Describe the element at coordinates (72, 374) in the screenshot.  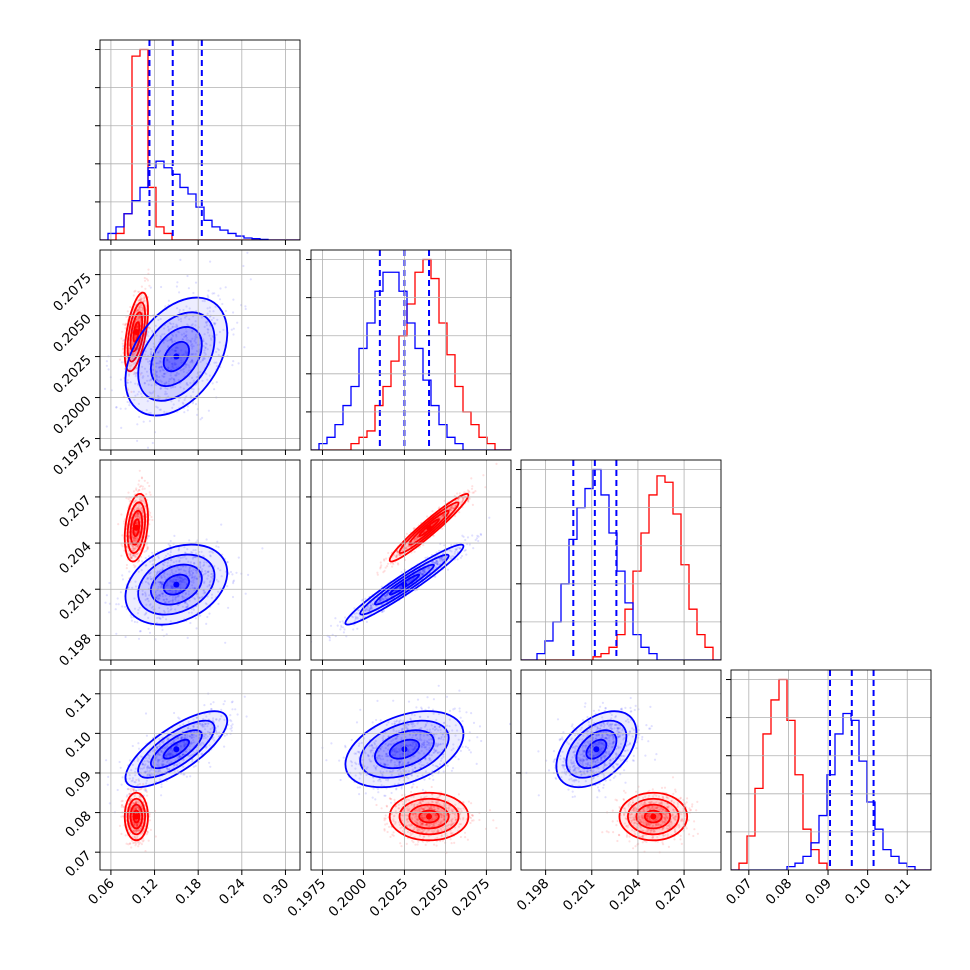
I see `y-tick-label: 0.2025` at that location.